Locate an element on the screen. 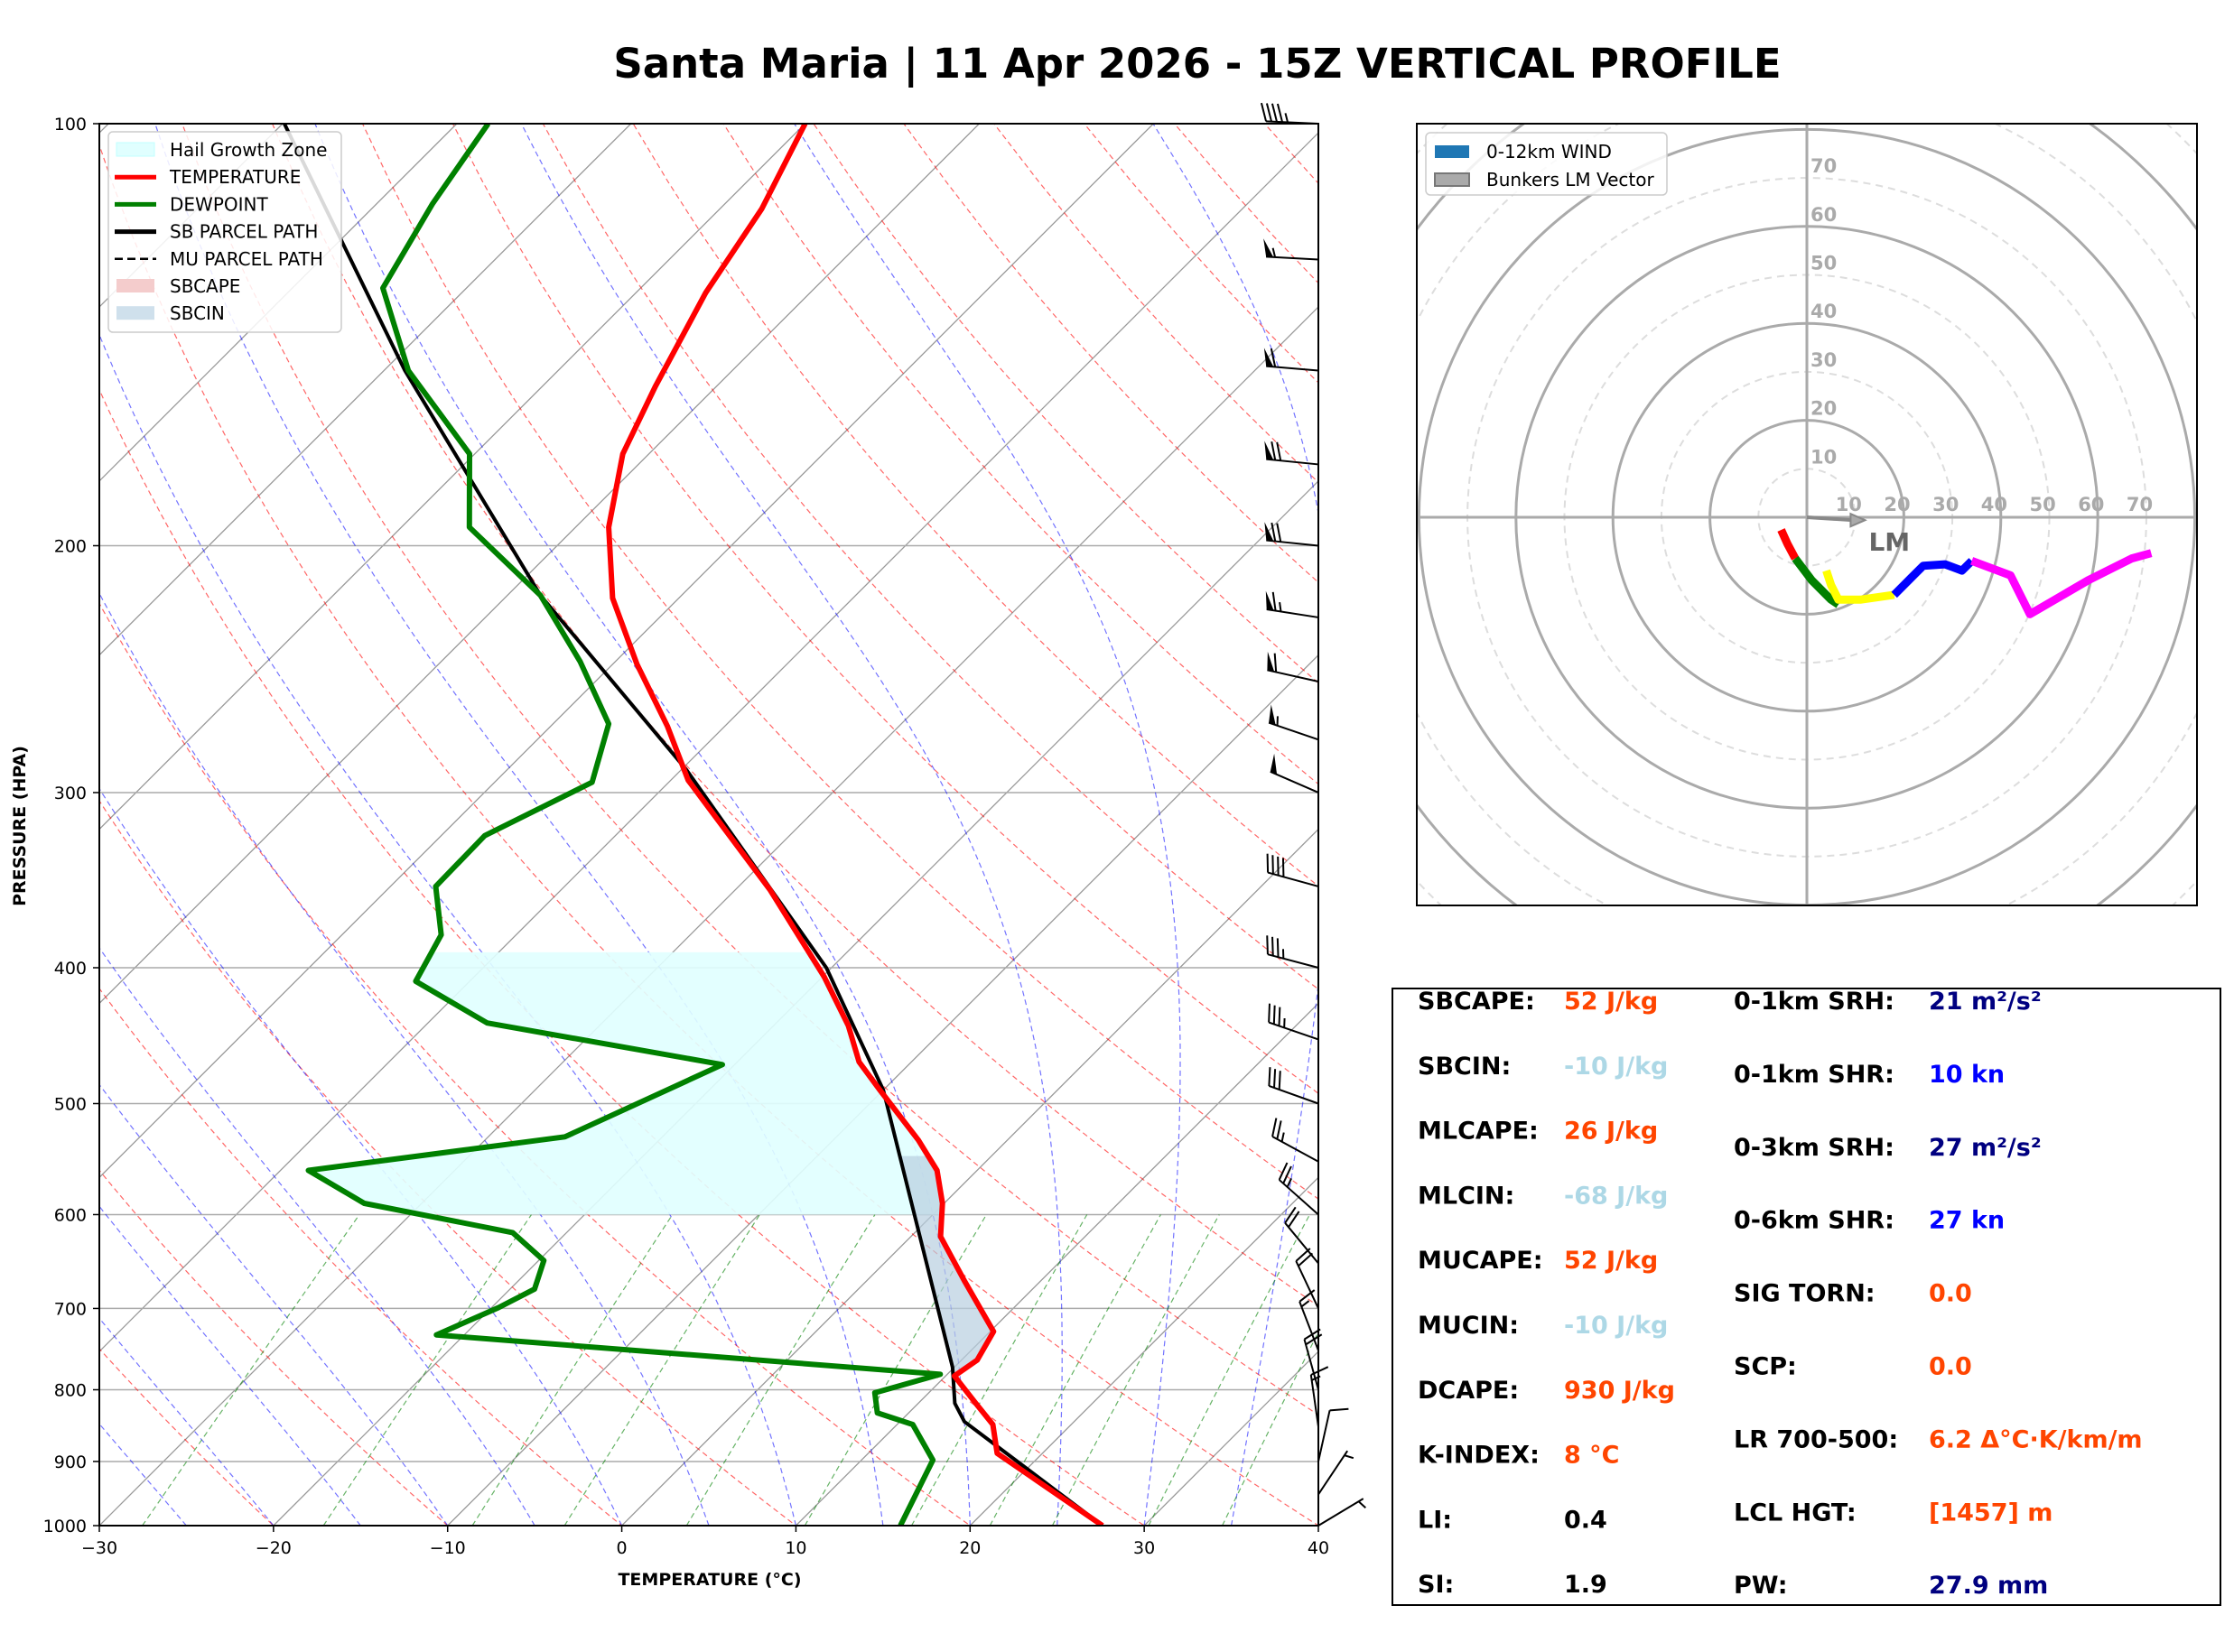  index-label: PW: is located at coordinates (1761, 1586).